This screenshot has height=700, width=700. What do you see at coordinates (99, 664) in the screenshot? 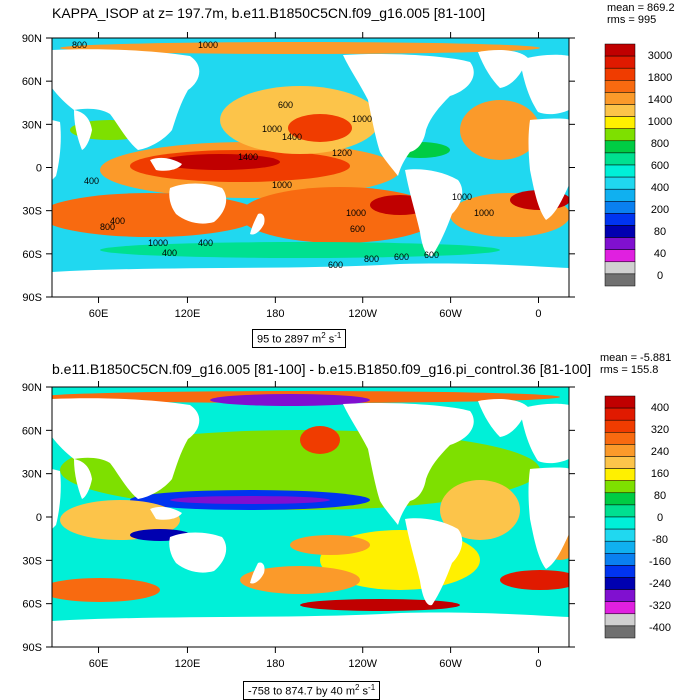
I see `bottom-lon-label: 60E` at bounding box center [99, 664].